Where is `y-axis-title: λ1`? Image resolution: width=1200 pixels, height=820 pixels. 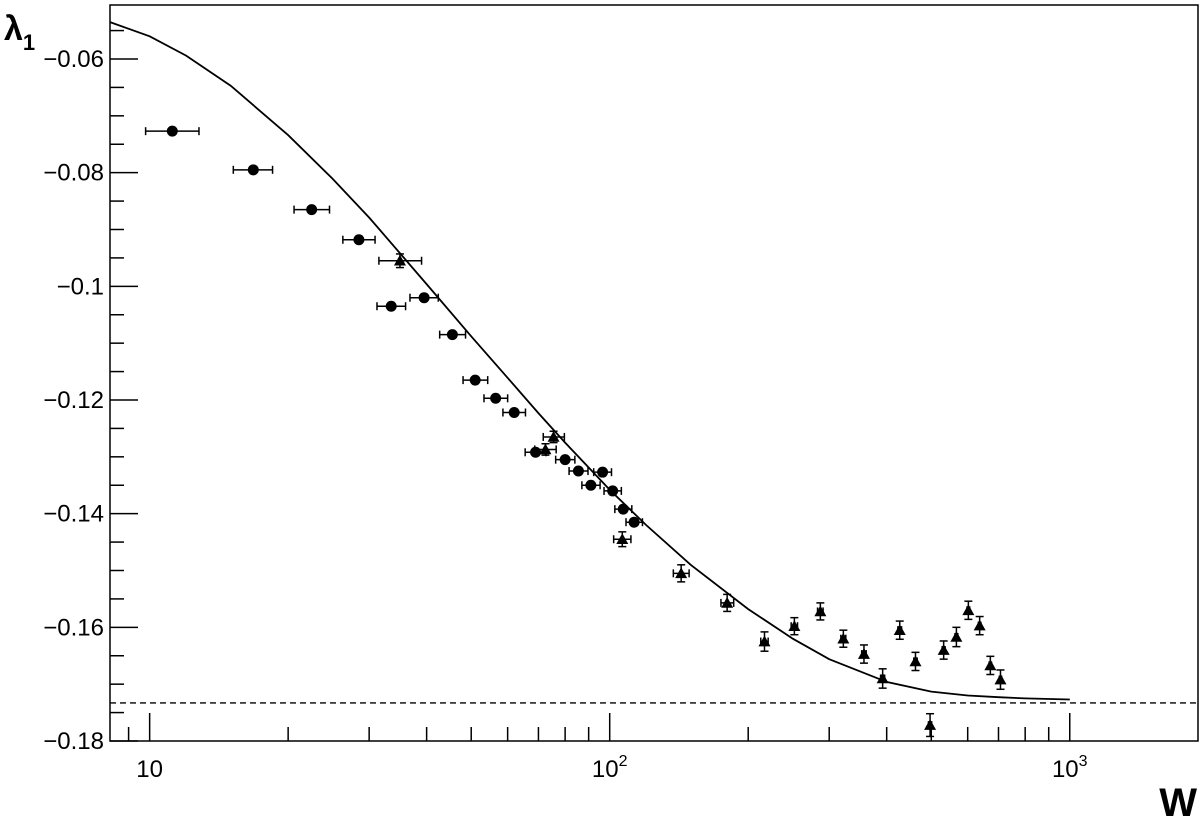
y-axis-title: λ1 is located at coordinates (19, 32).